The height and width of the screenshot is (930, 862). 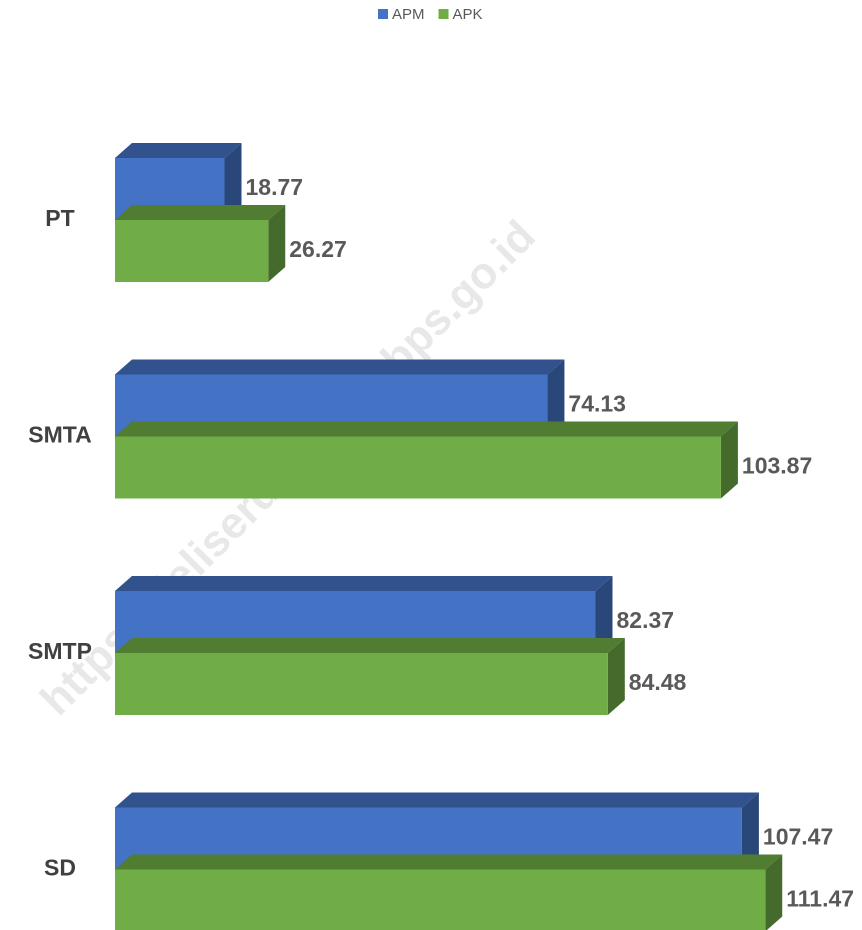 What do you see at coordinates (645, 620) in the screenshot?
I see `data-label: 82.37` at bounding box center [645, 620].